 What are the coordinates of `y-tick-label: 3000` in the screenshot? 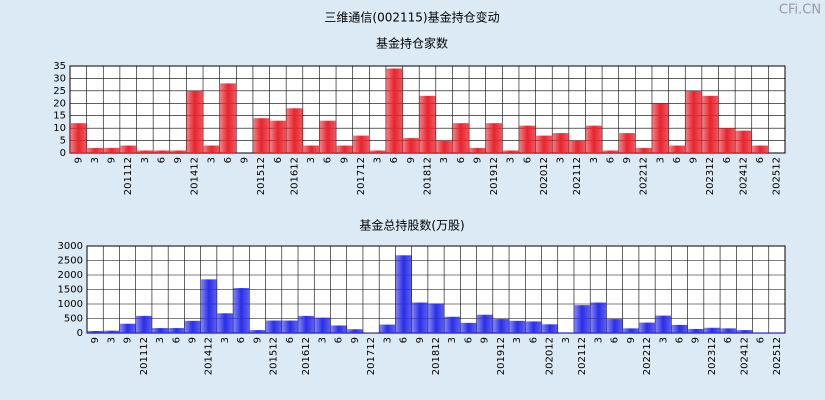 It's located at (70, 246).